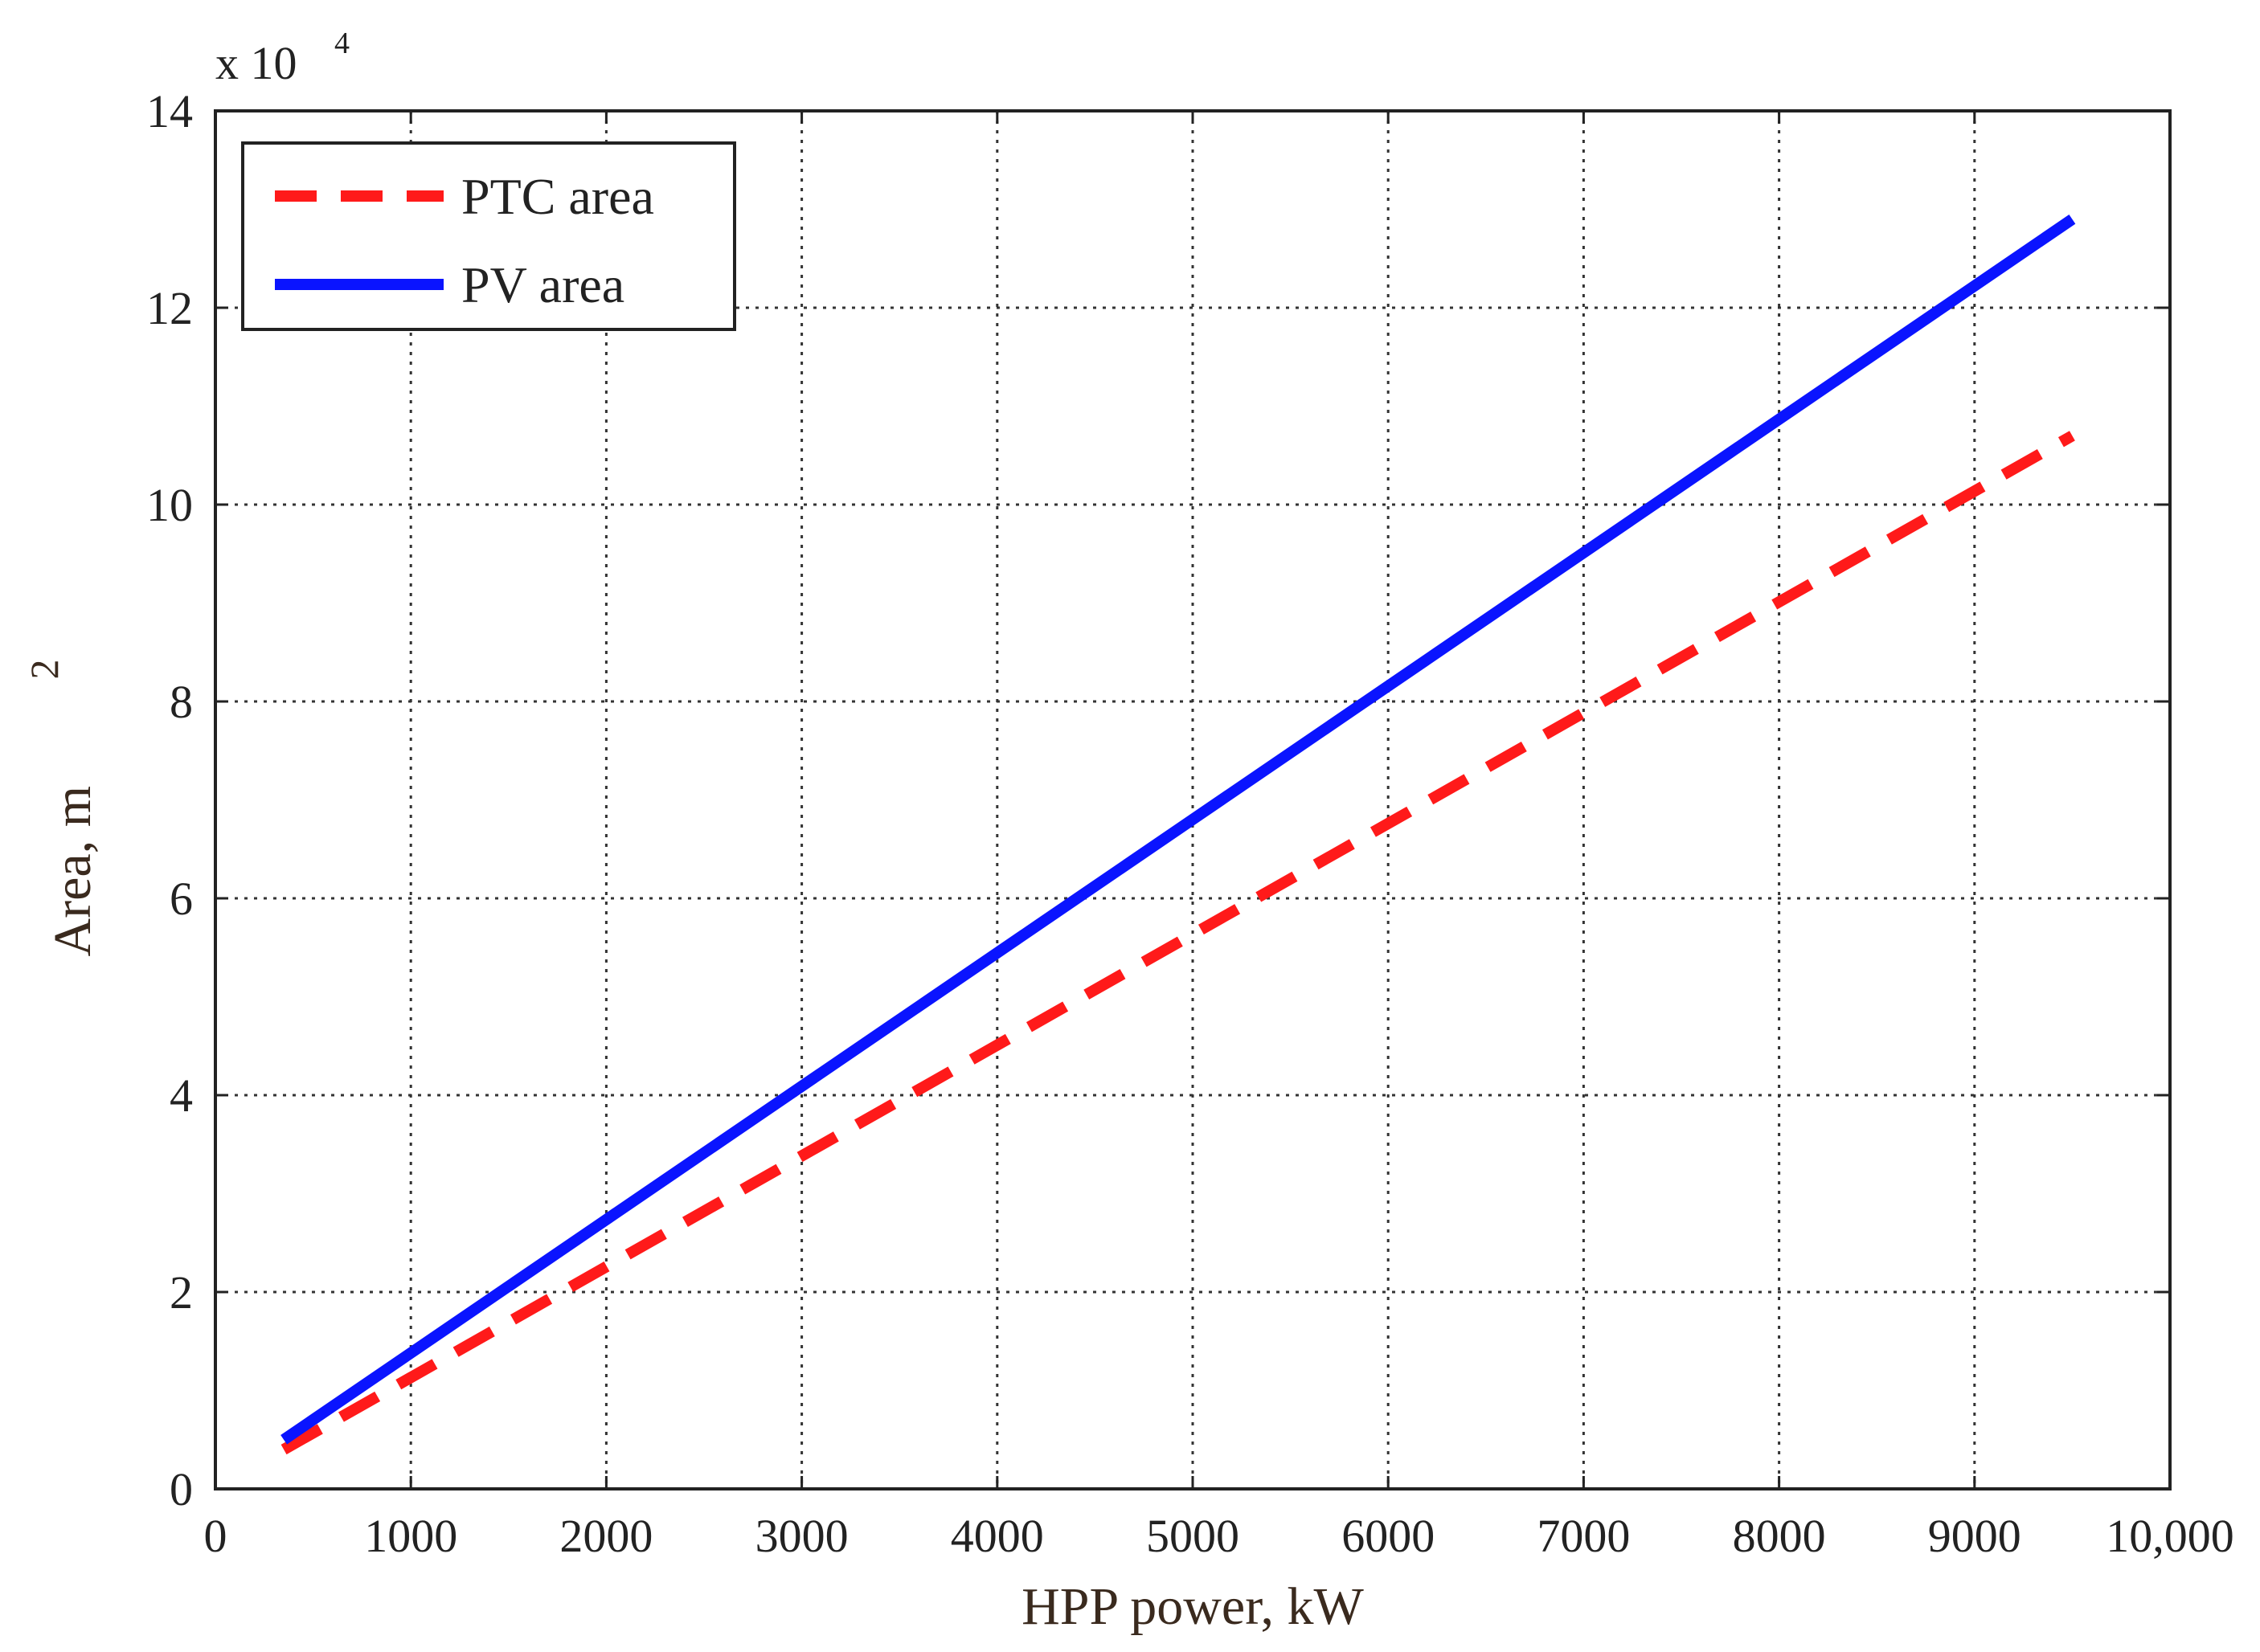 This screenshot has width=2260, height=1652. What do you see at coordinates (2170, 1536) in the screenshot?
I see `x-tick-label: 10,000` at bounding box center [2170, 1536].